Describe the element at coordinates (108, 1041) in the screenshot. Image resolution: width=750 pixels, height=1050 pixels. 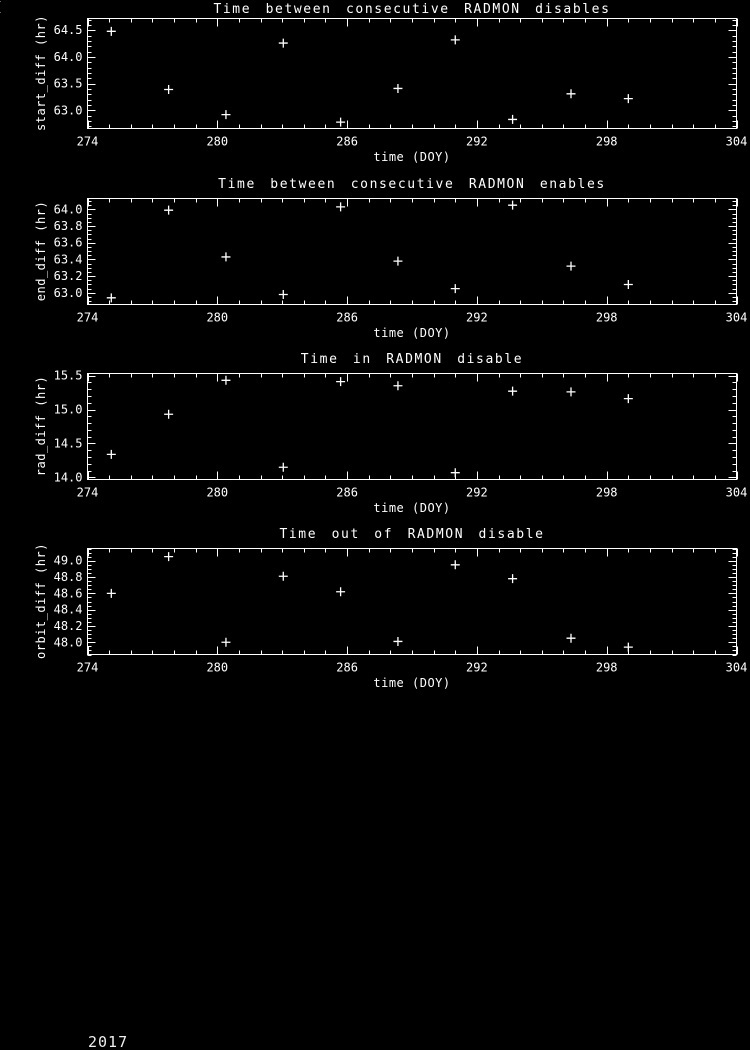
I see `year-label: 2017` at that location.